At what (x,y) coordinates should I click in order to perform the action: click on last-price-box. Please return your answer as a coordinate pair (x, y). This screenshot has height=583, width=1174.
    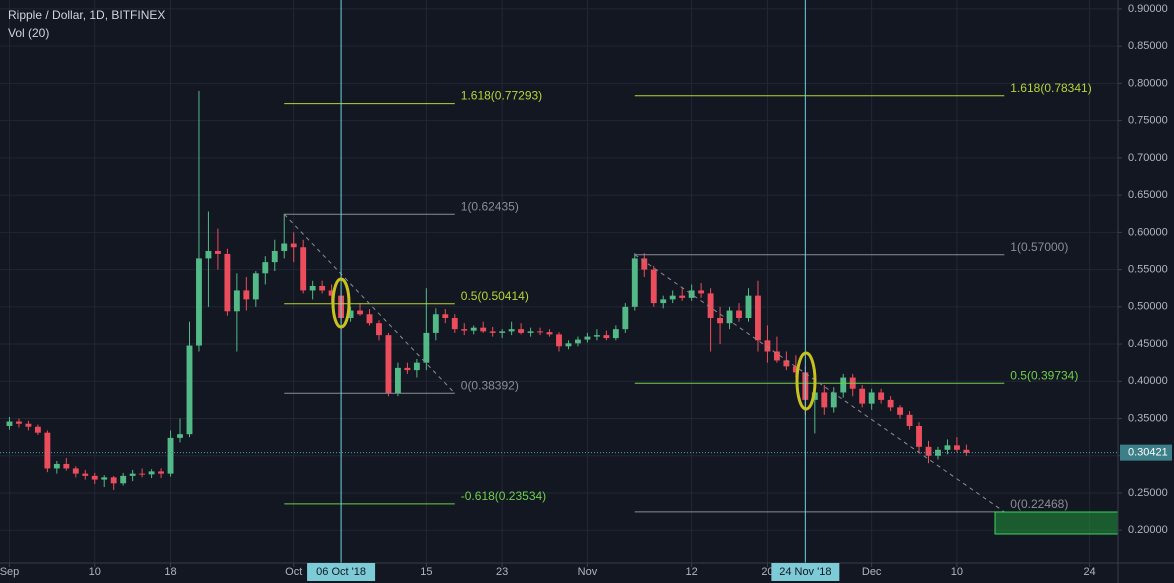
    Looking at the image, I should click on (1146, 452).